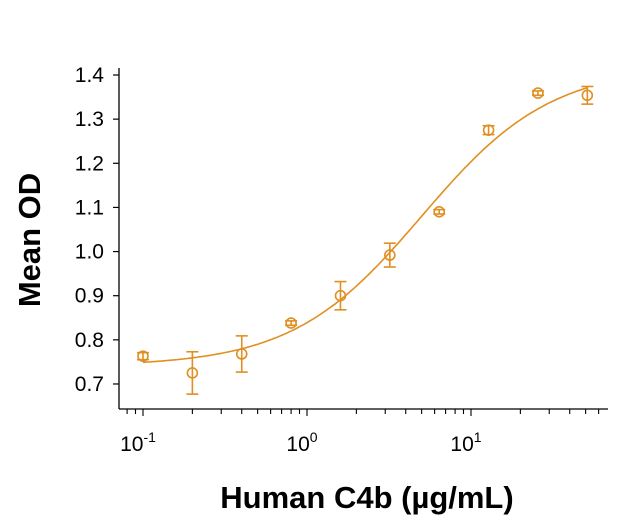  Describe the element at coordinates (89, 252) in the screenshot. I see `y-tick-label: 1.0` at that location.